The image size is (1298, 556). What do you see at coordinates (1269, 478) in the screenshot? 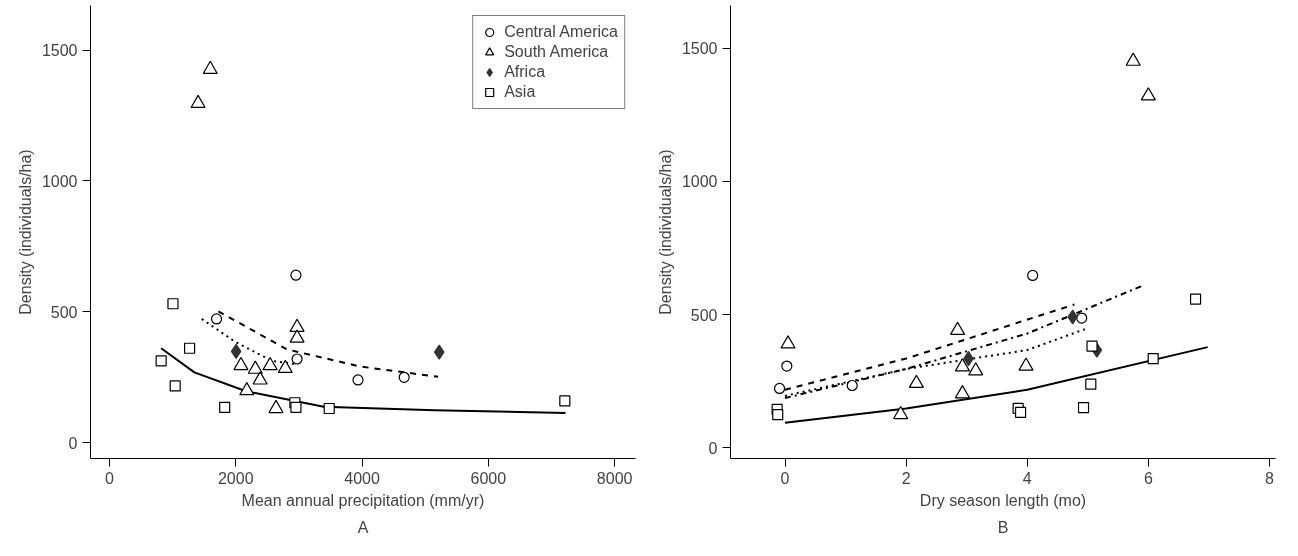
I see `x-tick-label: 8` at bounding box center [1269, 478].